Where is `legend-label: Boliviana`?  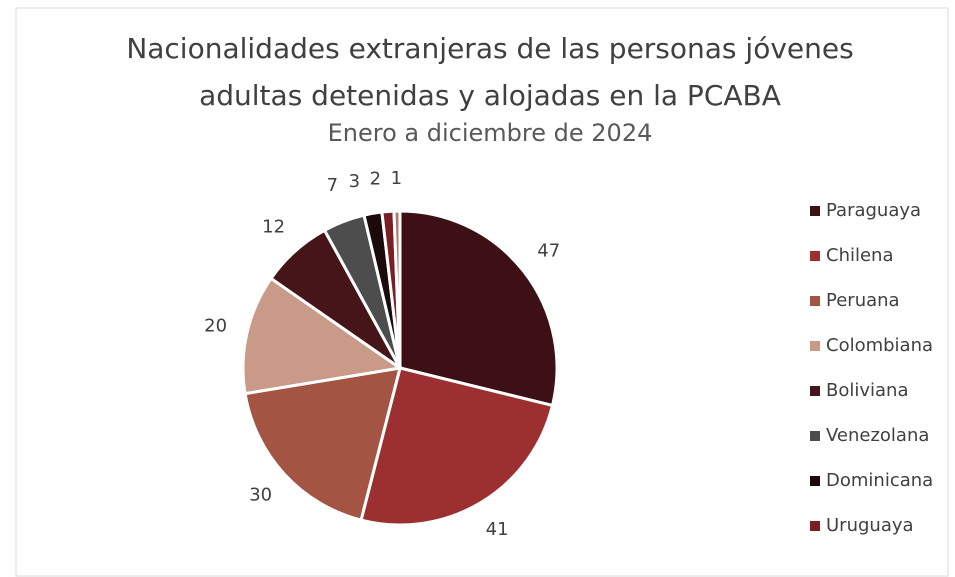 legend-label: Boliviana is located at coordinates (867, 390).